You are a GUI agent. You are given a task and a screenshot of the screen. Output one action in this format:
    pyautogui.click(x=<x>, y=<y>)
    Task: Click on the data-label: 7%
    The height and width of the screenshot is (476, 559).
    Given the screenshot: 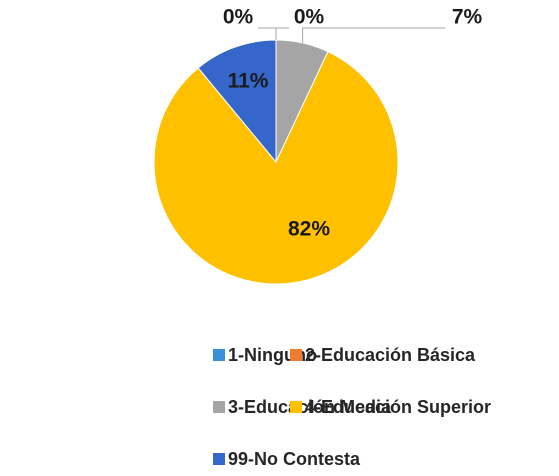 What is the action you would take?
    pyautogui.click(x=467, y=17)
    